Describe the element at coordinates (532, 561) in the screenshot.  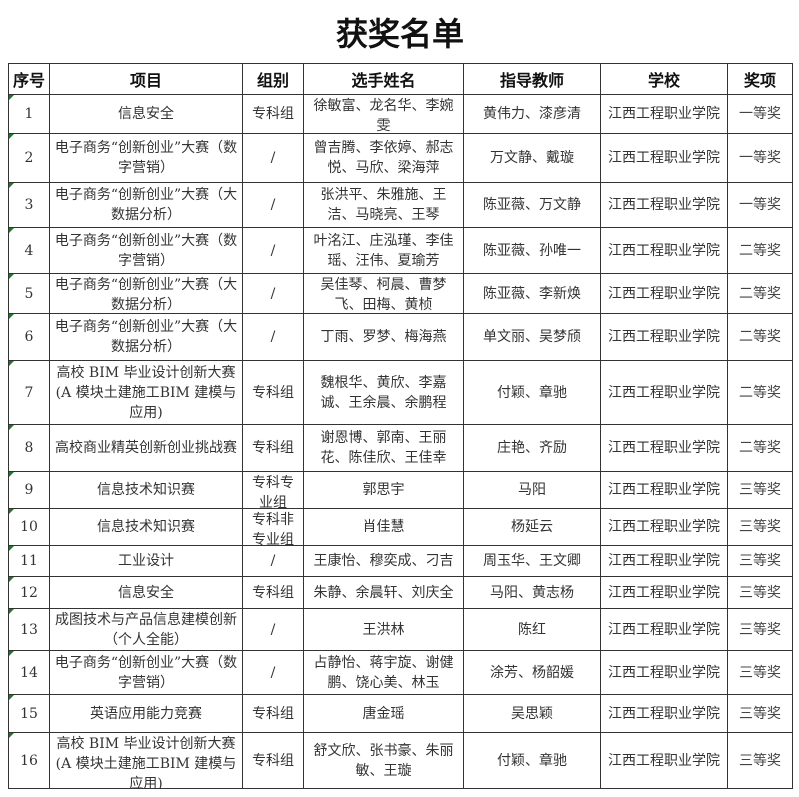
I see `cell-teachers: 周玉华、王文卿` at that location.